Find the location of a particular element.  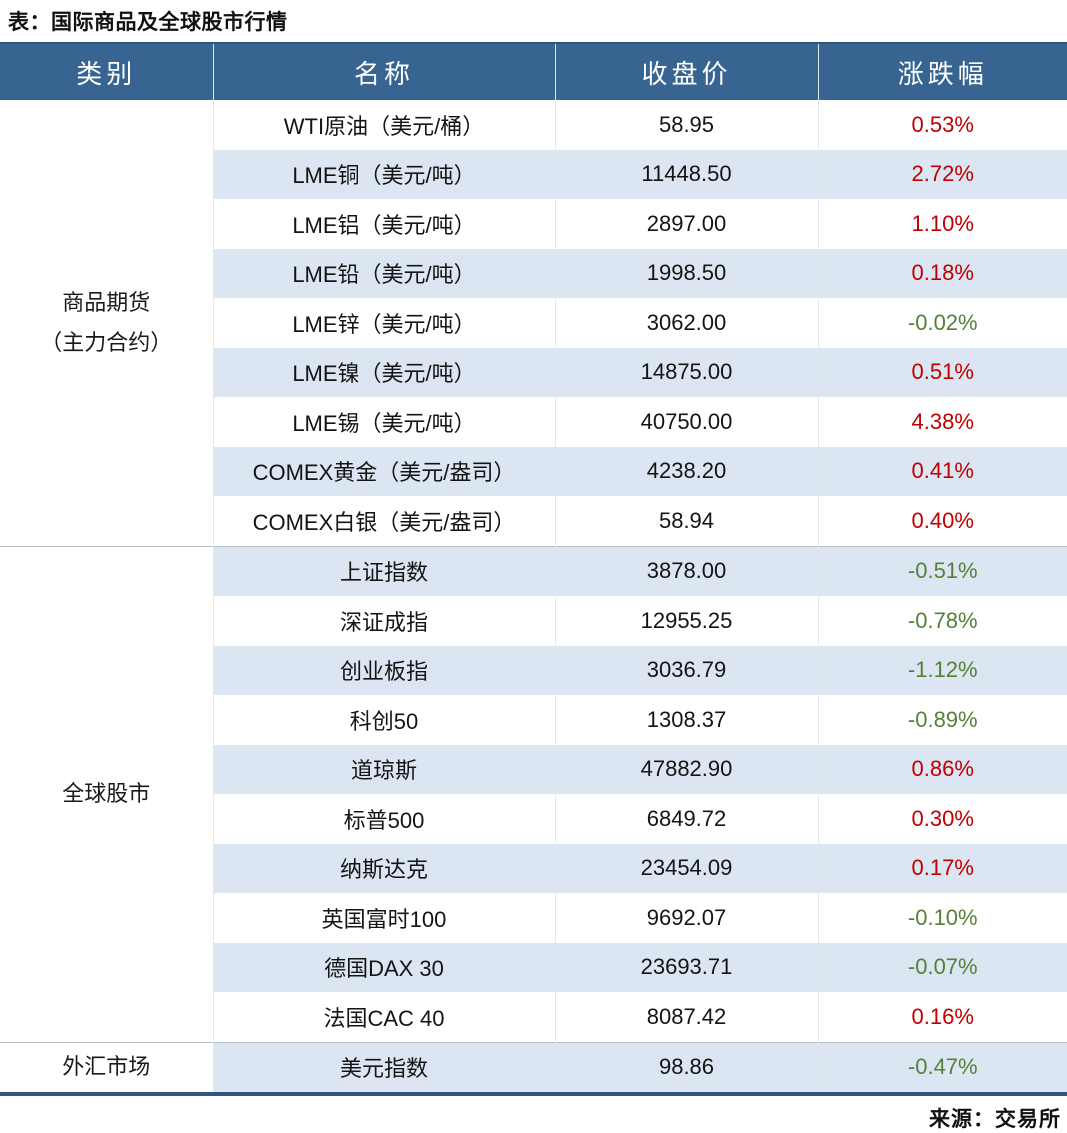

instrument-name-cell: 美元指数 is located at coordinates (384, 1067).